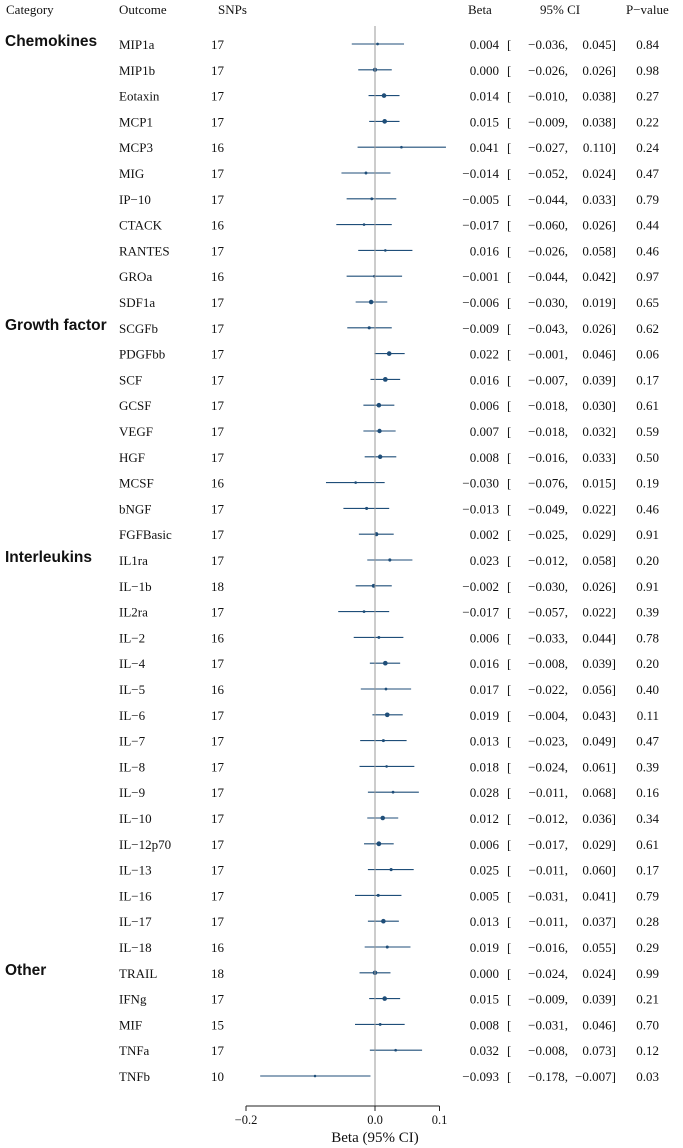  I want to click on beta-value: −0.002, so click(480, 586).